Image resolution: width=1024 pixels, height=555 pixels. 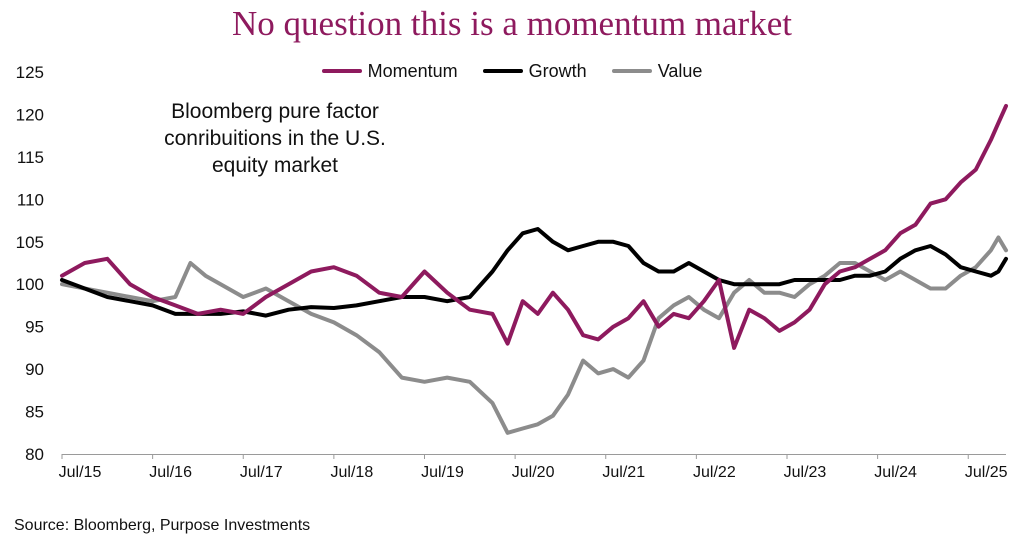 I want to click on legend-item-momentum: Momentum, so click(x=389, y=71).